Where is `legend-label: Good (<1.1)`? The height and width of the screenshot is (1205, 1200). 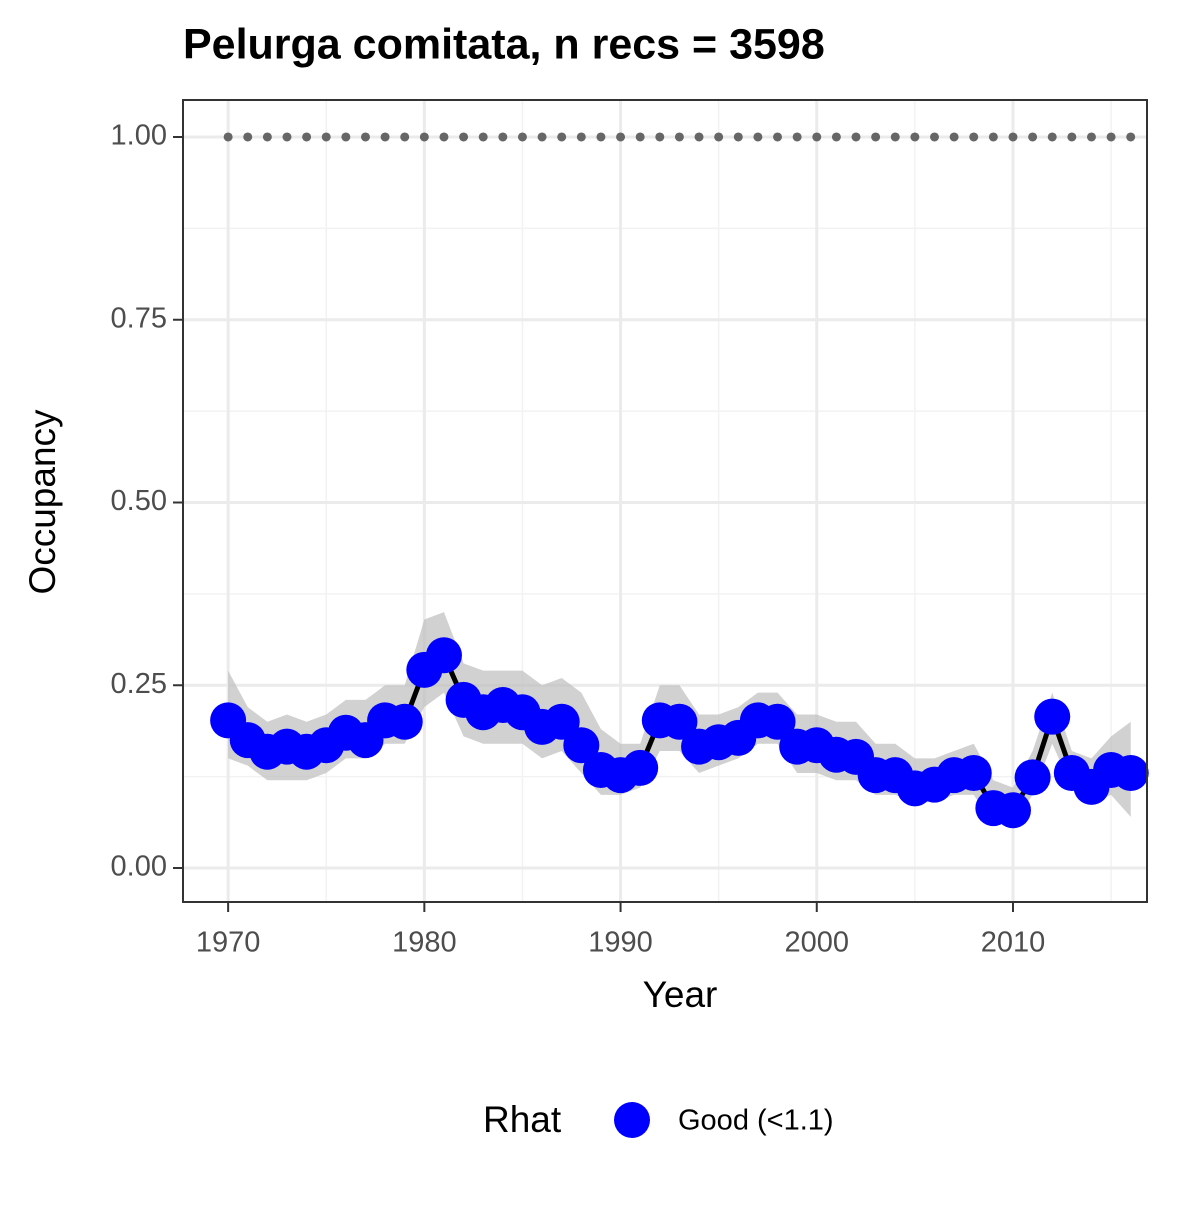 legend-label: Good (<1.1) is located at coordinates (756, 1121).